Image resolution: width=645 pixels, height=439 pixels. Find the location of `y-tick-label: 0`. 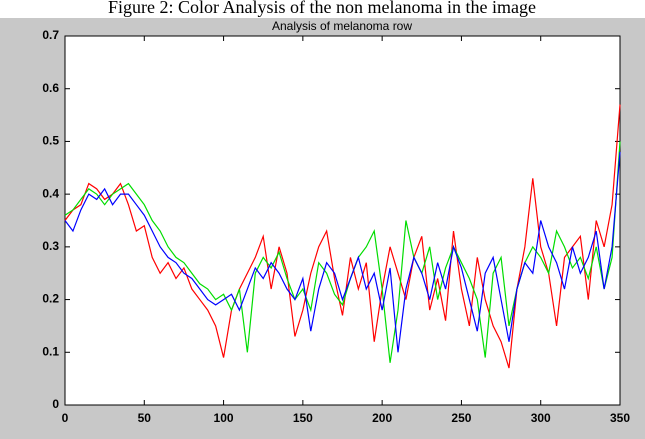

y-tick-label: 0 is located at coordinates (55, 404).